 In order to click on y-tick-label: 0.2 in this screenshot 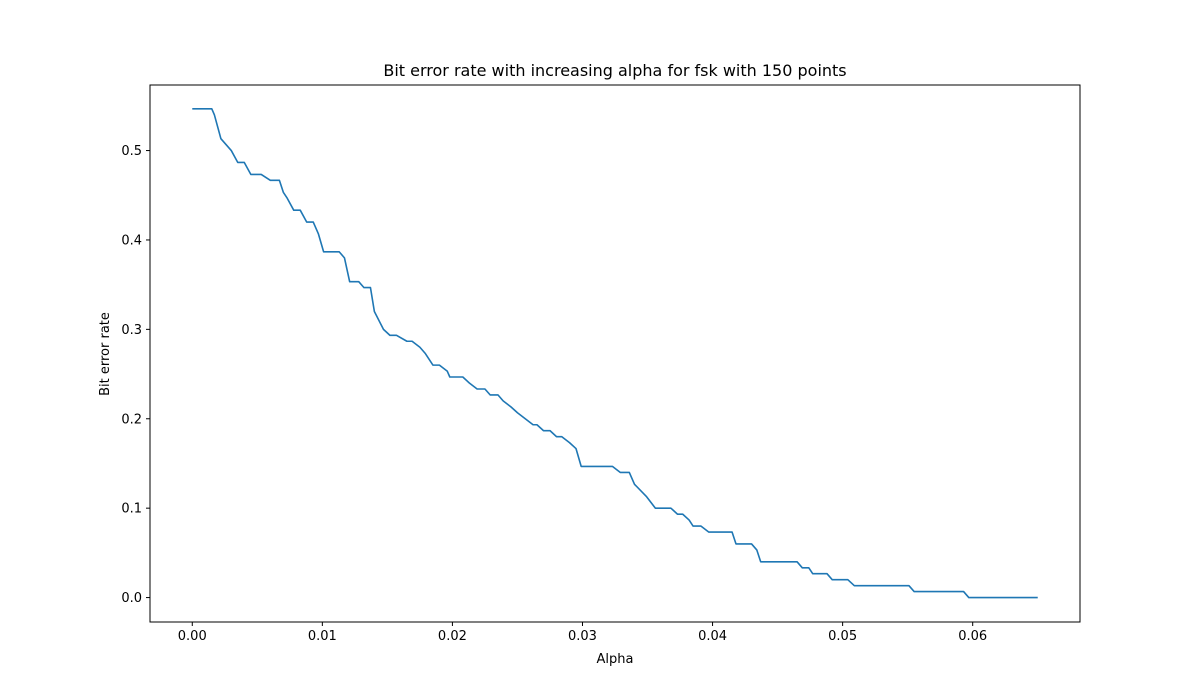, I will do `click(131, 419)`.